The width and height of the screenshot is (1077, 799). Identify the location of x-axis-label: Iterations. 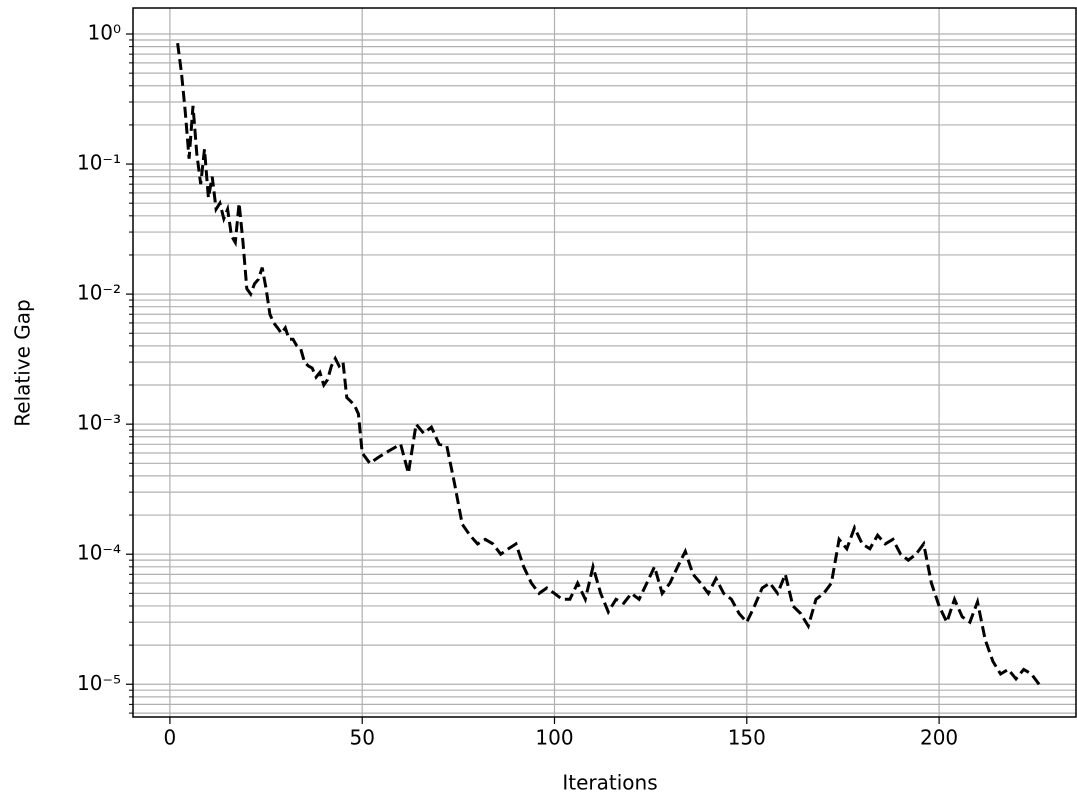
(609, 783).